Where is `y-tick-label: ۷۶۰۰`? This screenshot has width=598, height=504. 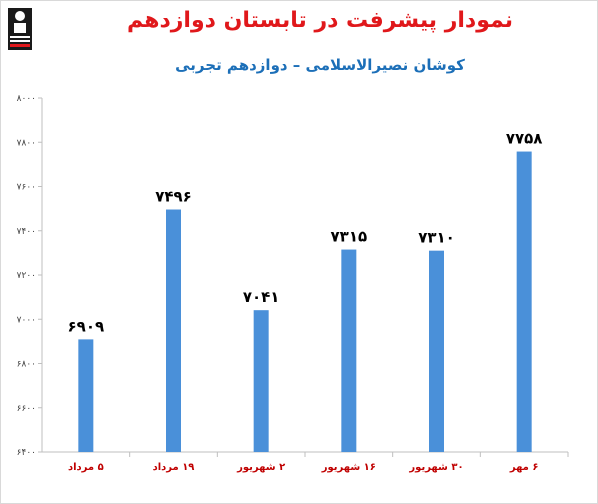
y-tick-label: ۷۶۰۰ is located at coordinates (26, 188).